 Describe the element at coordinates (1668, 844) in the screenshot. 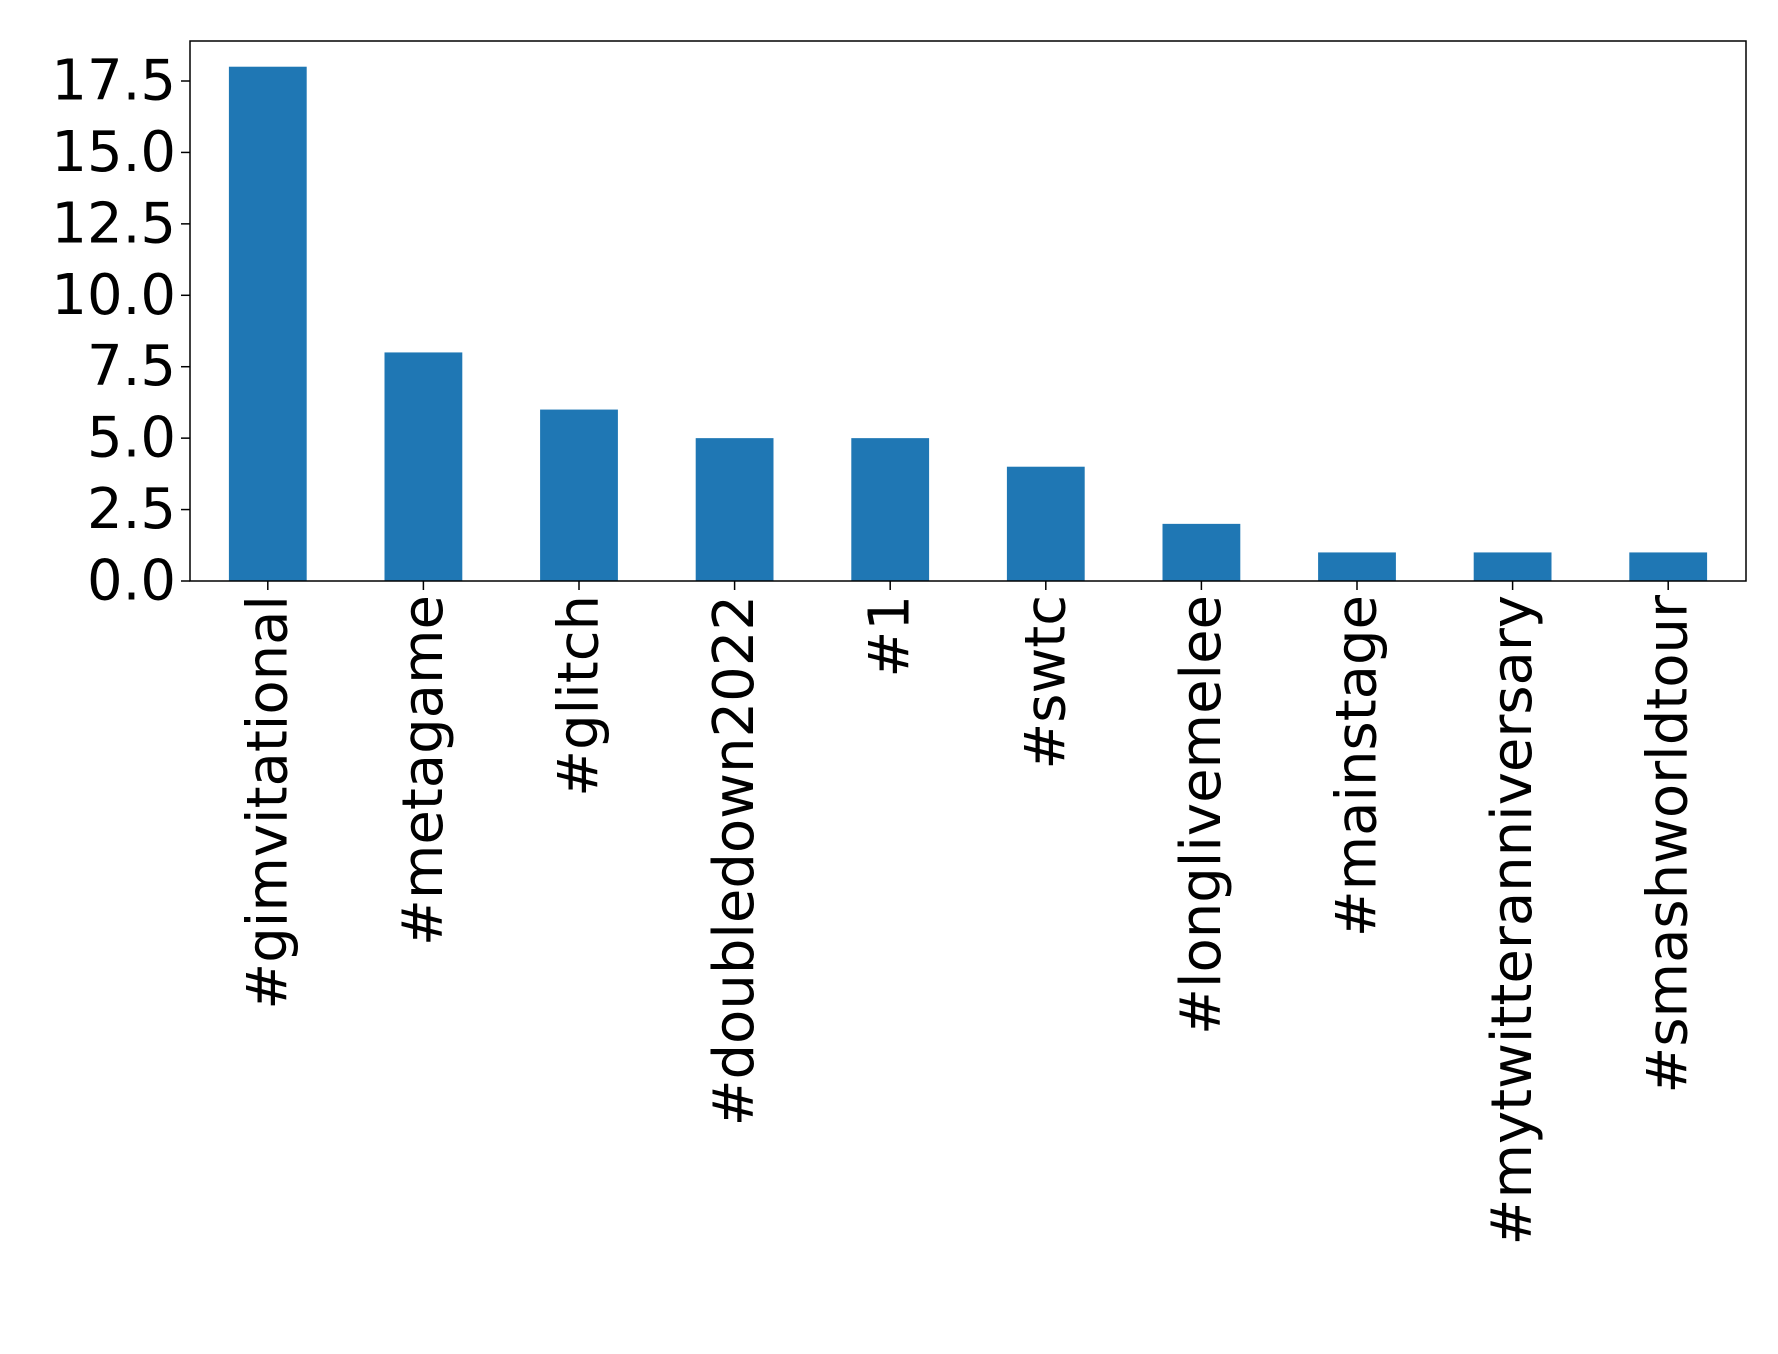

I see `x-tick-label-9: #smashworldtour` at that location.